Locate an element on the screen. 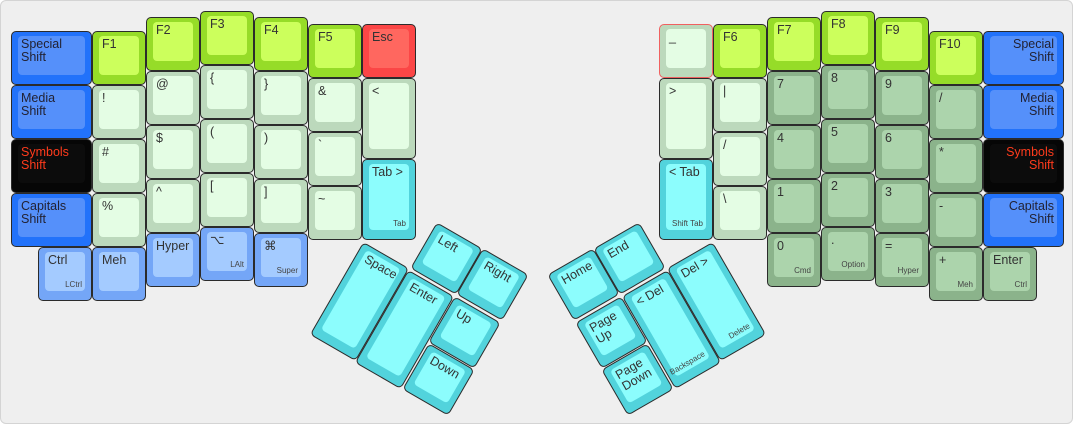 Image resolution: width=1073 pixels, height=424 pixels. key-symbol: . Option is located at coordinates (848, 254).